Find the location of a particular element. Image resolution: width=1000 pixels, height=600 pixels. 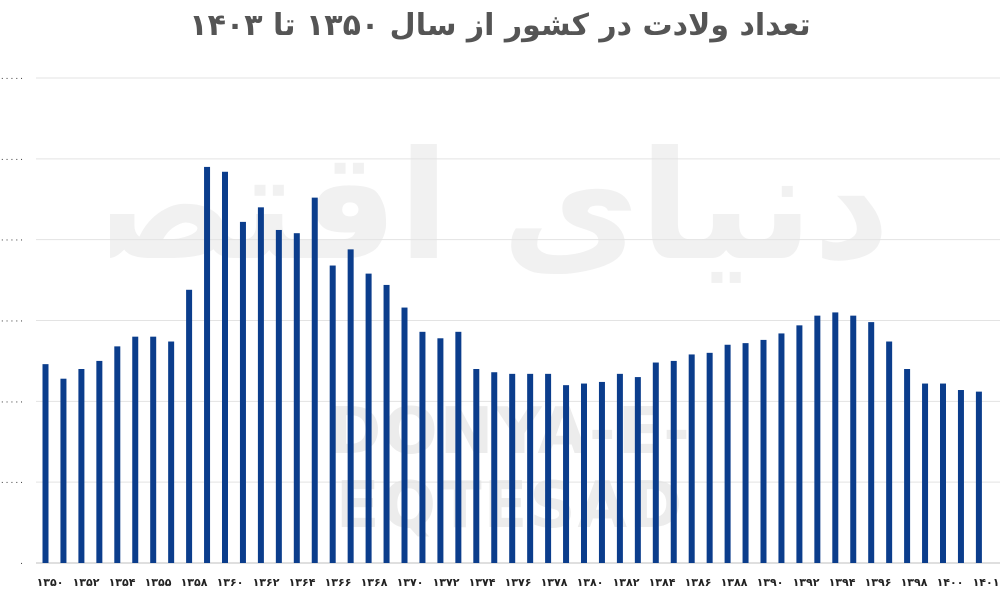

x-tick-label: ۱۳۵۸ is located at coordinates (194, 582).